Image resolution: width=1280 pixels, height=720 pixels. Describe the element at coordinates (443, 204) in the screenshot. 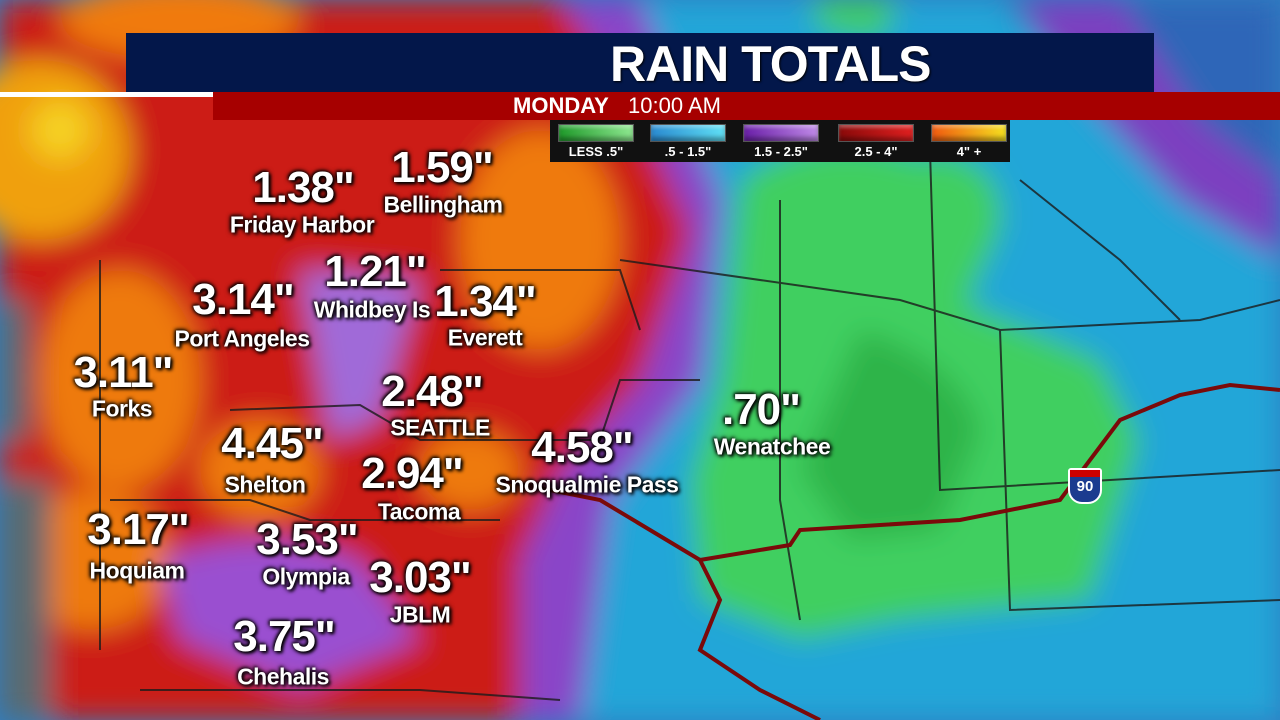

I see `location-bellingham: Bellingham` at that location.